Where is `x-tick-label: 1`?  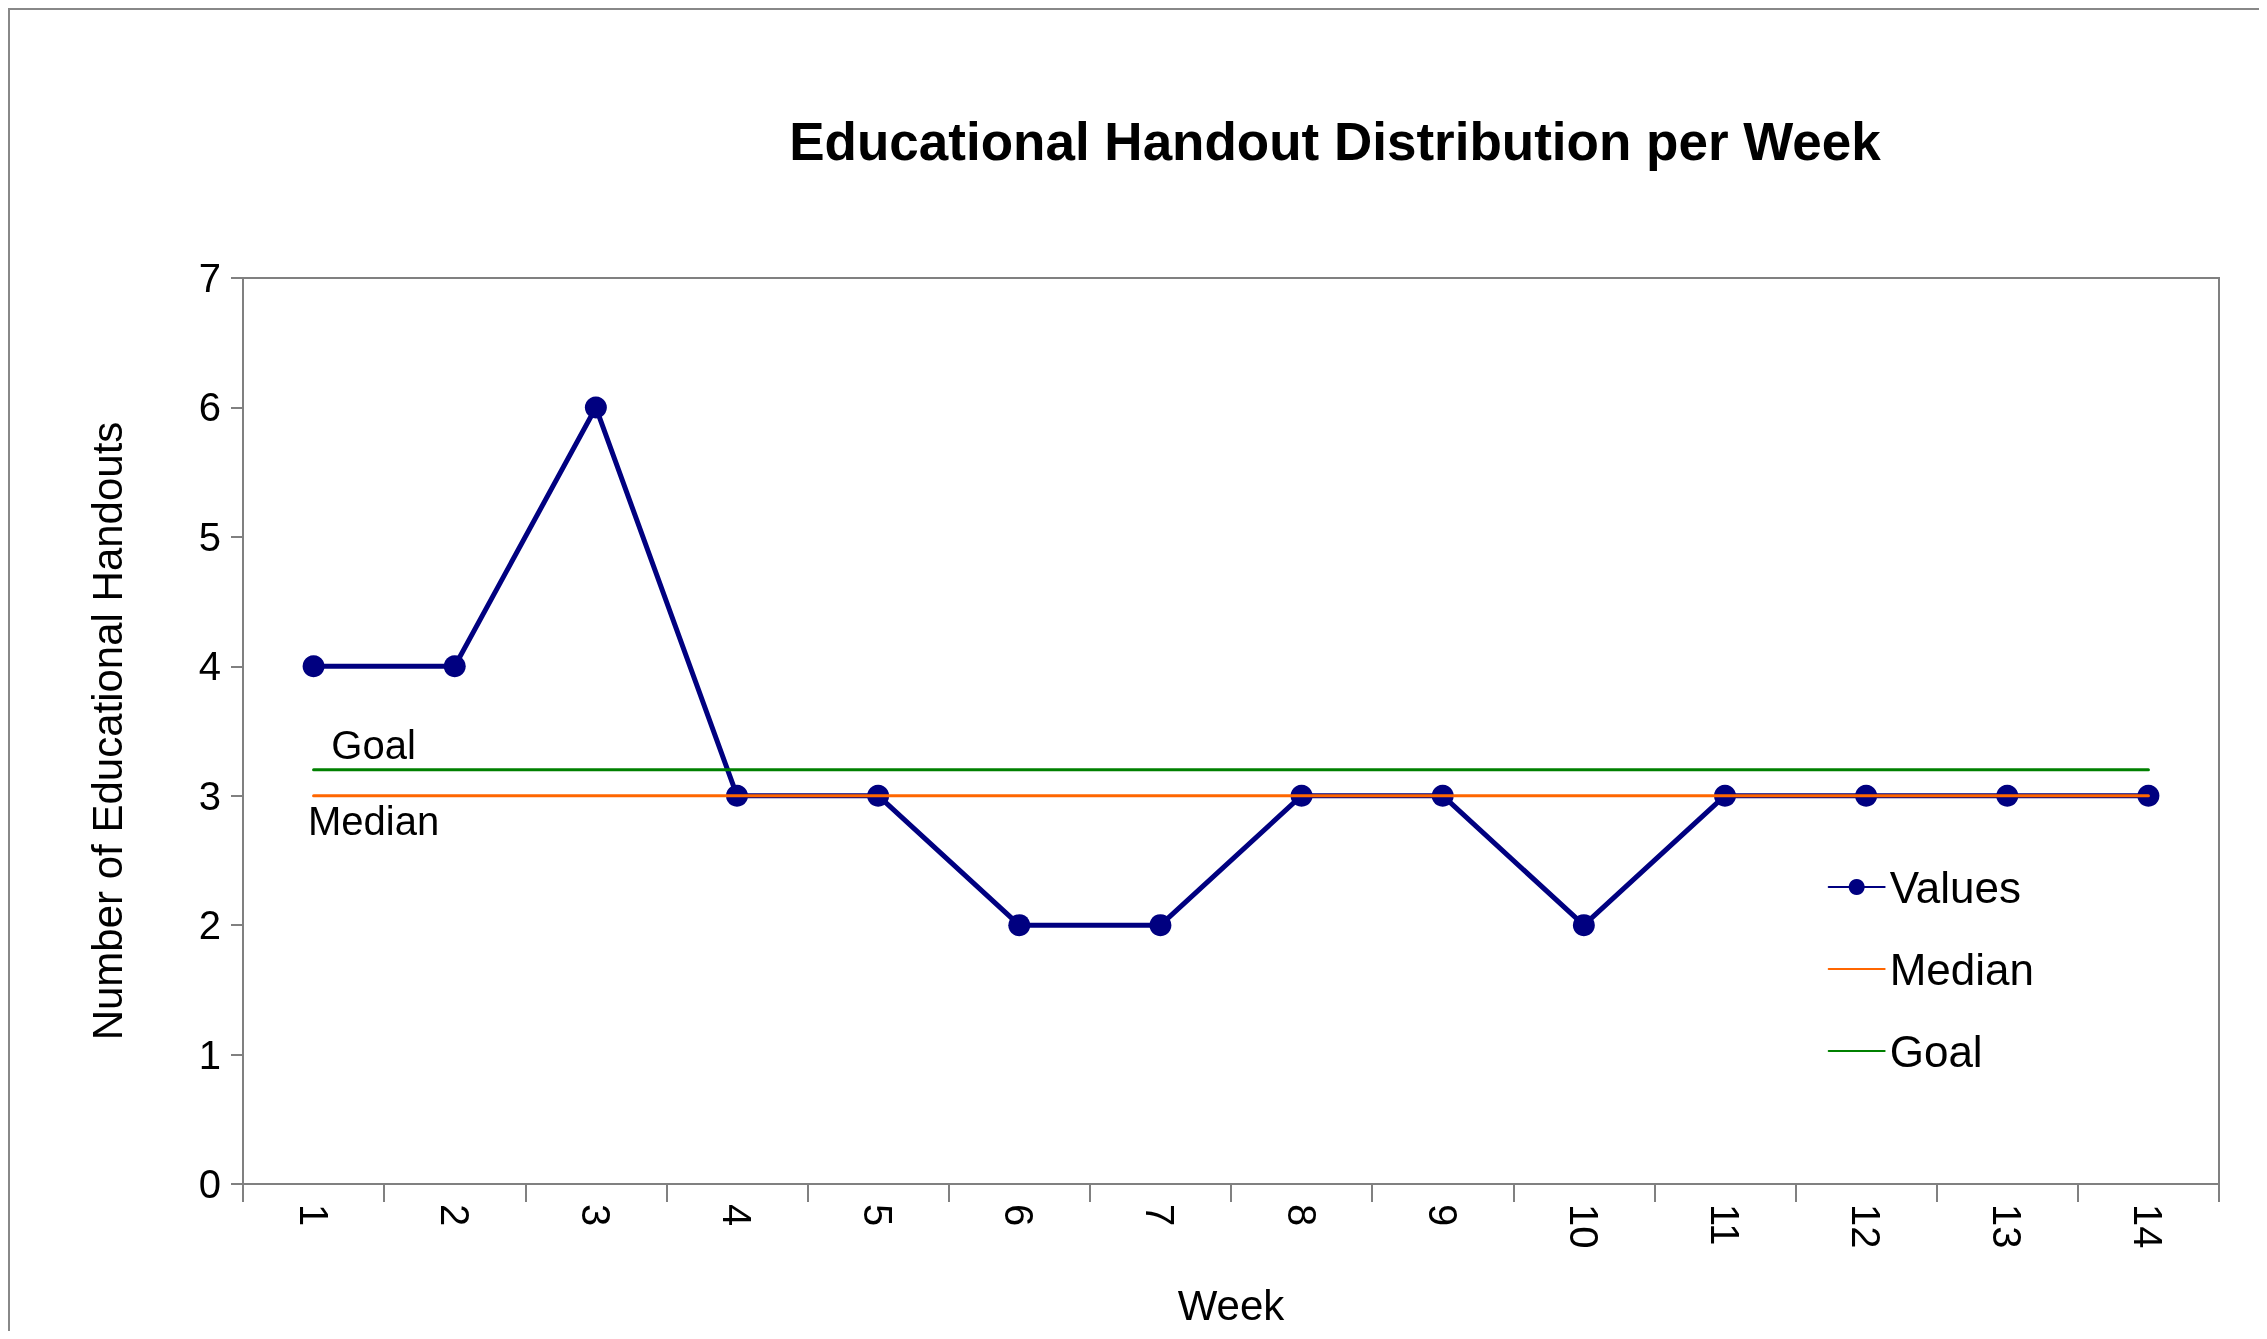
x-tick-label: 1 is located at coordinates (313, 1215).